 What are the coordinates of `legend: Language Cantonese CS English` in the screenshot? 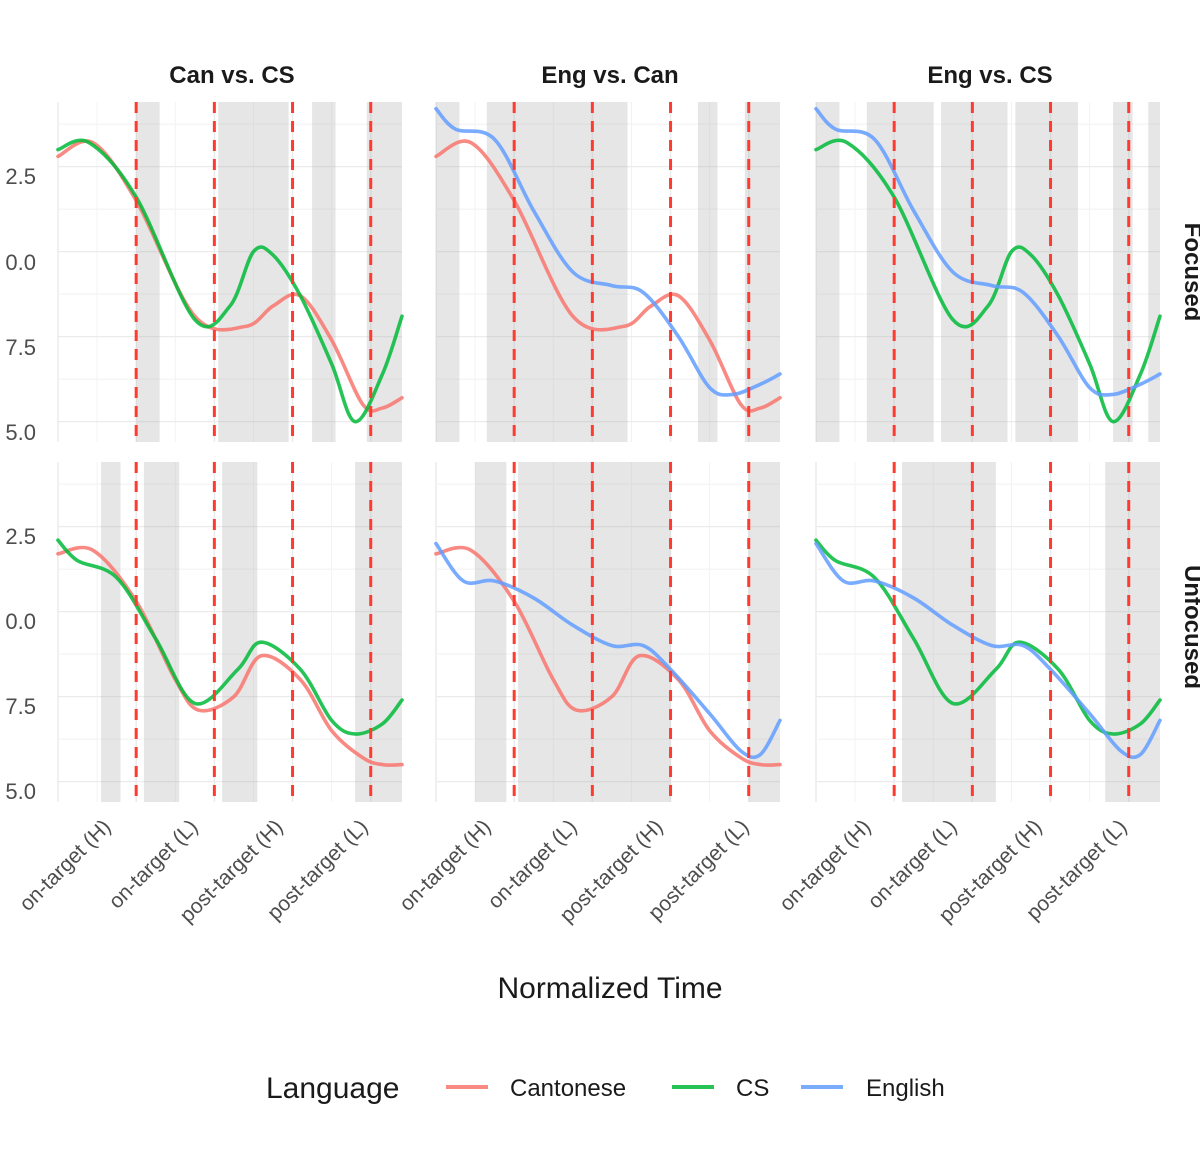 It's located at (605, 1088).